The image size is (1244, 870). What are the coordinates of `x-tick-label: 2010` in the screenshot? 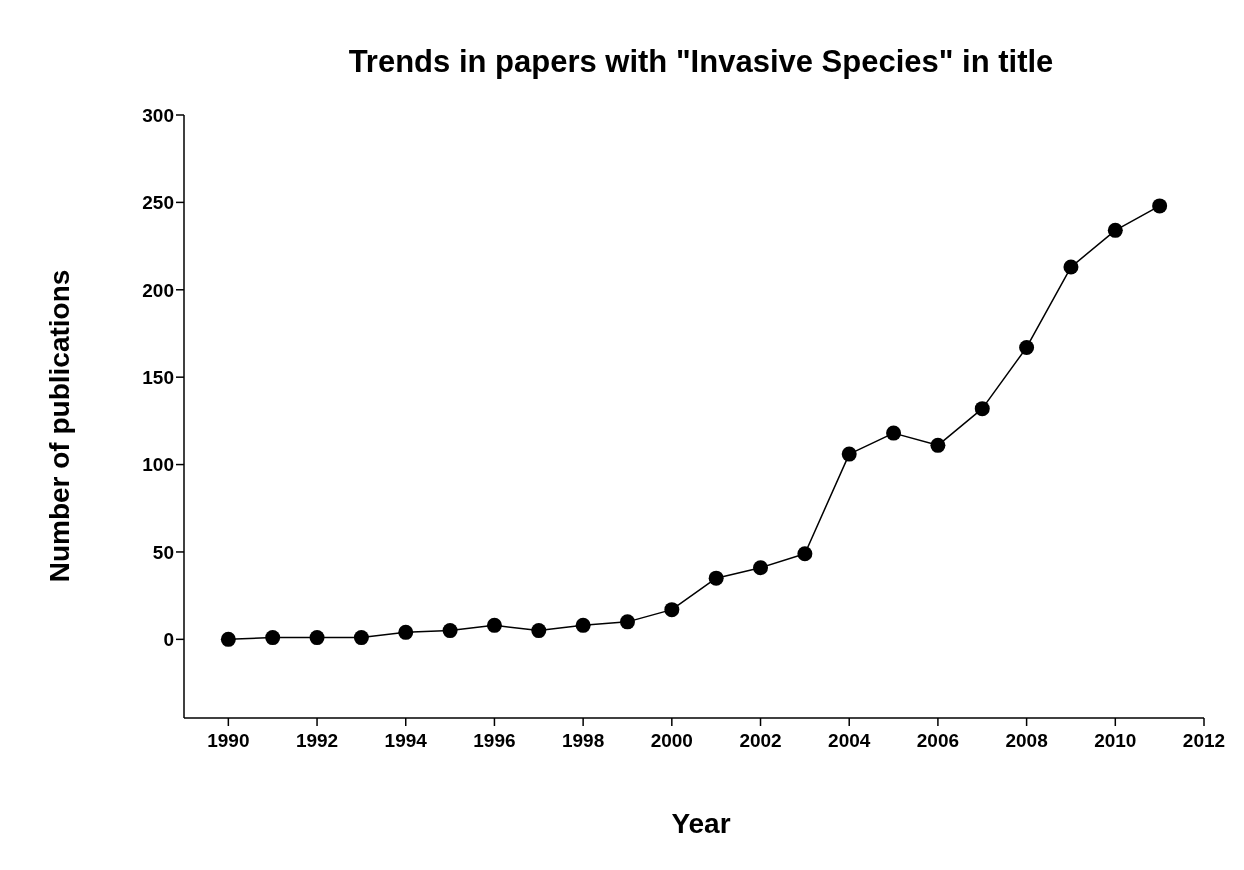 It's located at (1115, 741).